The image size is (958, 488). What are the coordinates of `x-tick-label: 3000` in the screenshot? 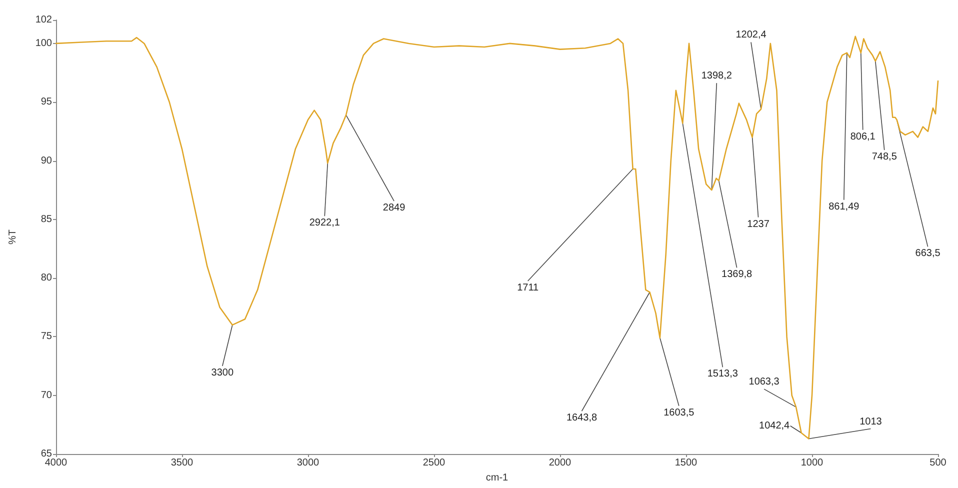 It's located at (308, 463).